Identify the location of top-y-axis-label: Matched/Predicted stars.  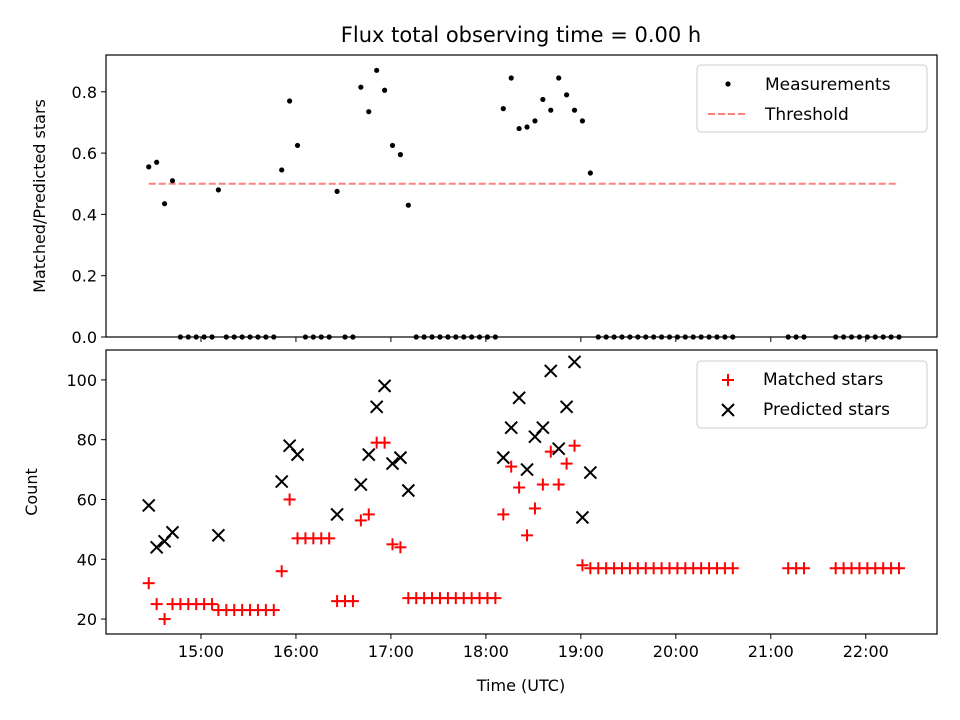
(39, 196).